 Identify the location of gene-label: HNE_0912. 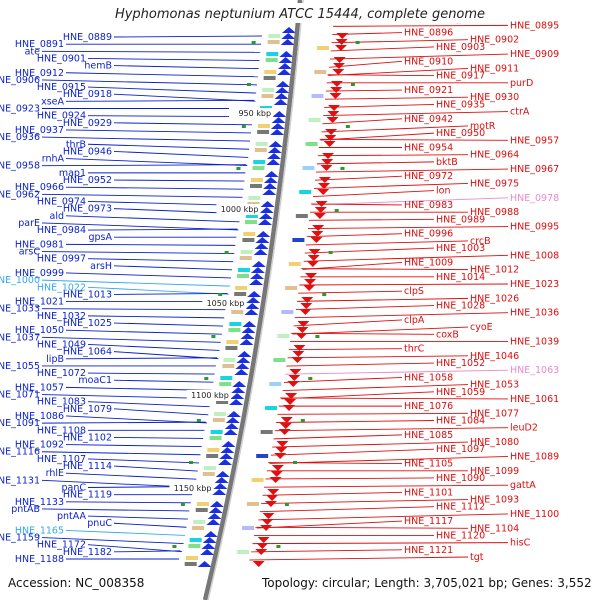
(39, 73).